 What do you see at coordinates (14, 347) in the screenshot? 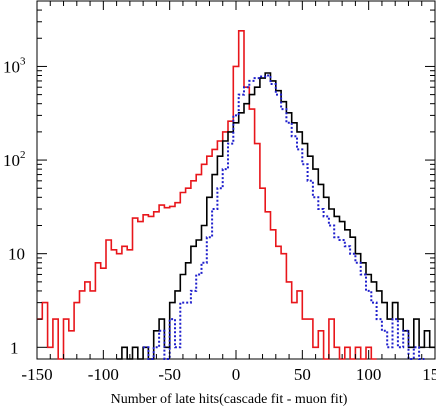
I see `y-tick-label: 1` at bounding box center [14, 347].